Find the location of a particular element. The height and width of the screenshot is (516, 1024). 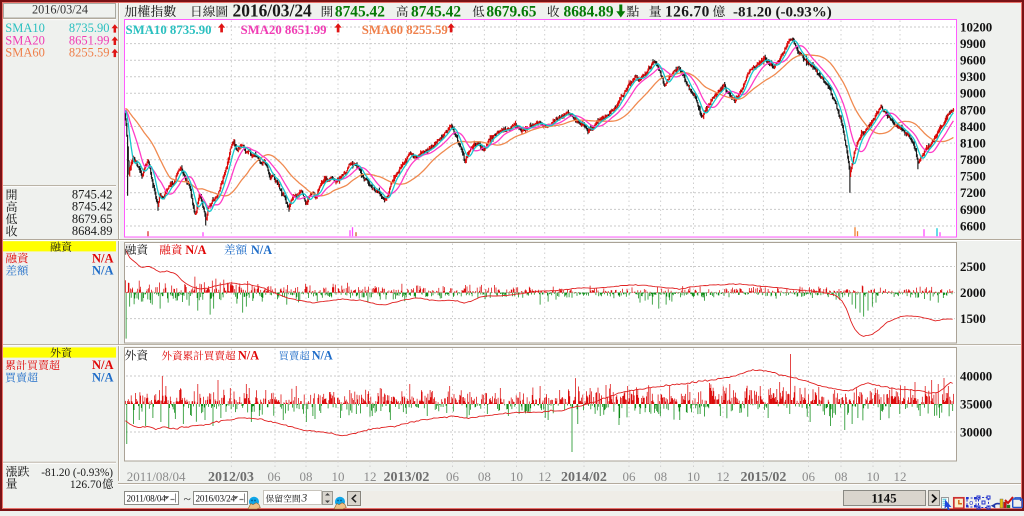

svg-text: 10200 is located at coordinates (976, 27).